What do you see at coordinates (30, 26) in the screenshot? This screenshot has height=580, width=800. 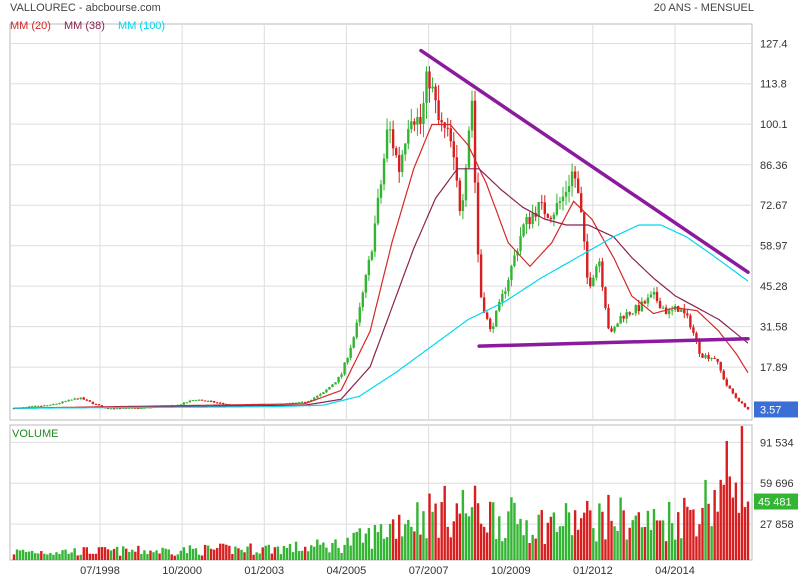 I see `legend-ma20: MM (20)` at bounding box center [30, 26].